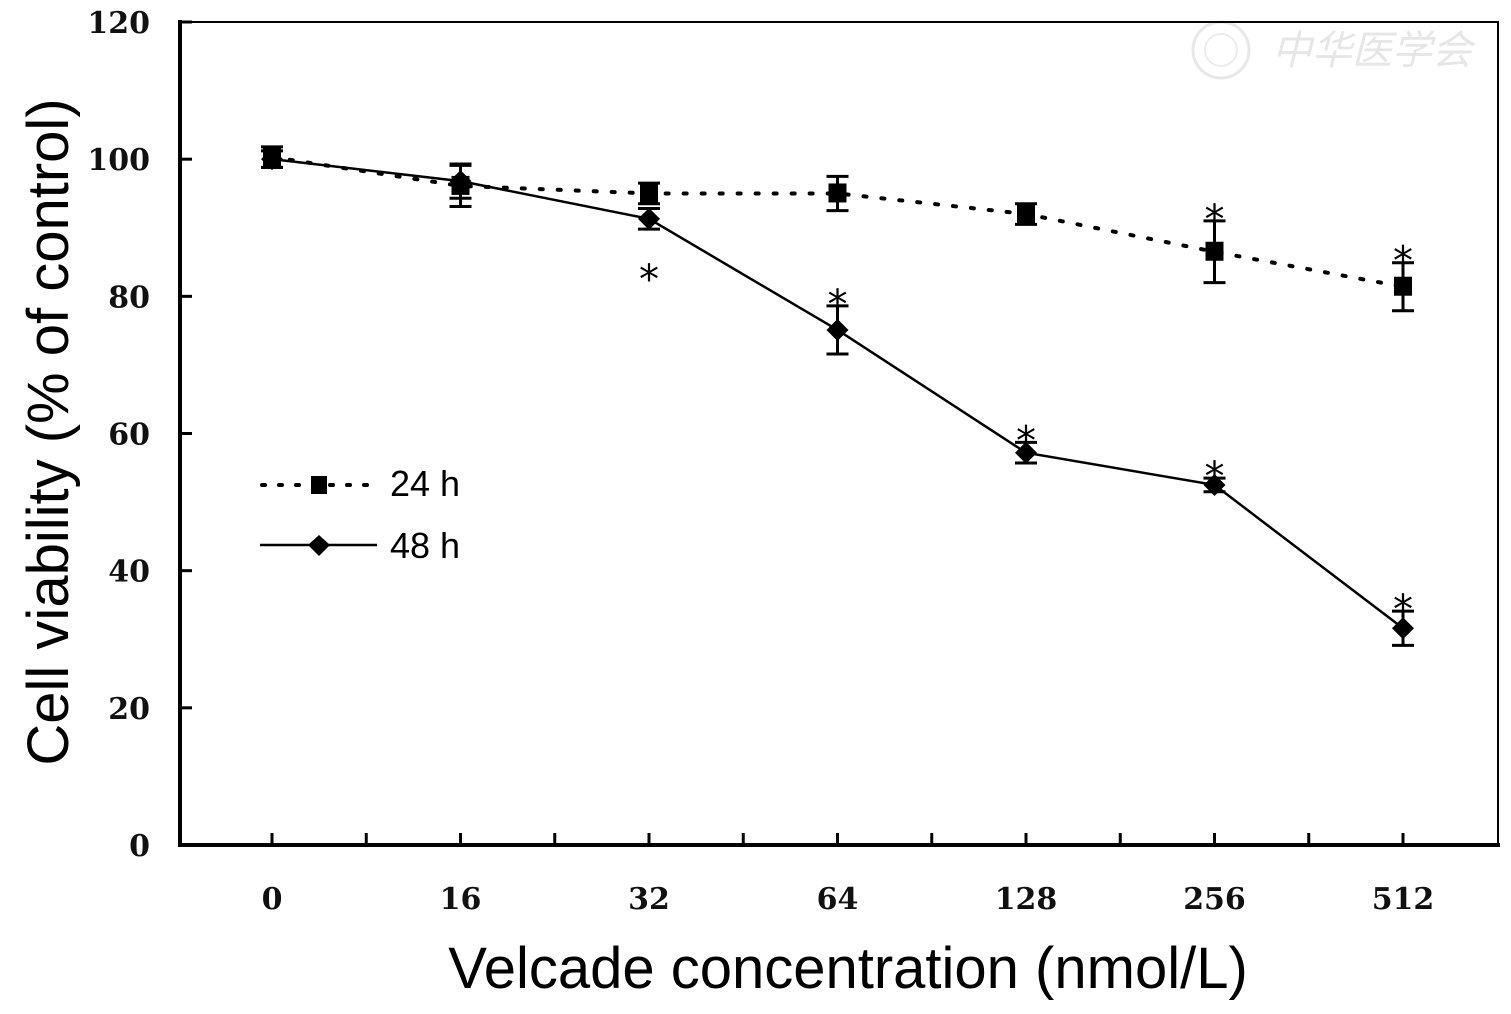  I want to click on y-axis-ticks: 0 20 40 60 80 100 120, so click(139, 435).